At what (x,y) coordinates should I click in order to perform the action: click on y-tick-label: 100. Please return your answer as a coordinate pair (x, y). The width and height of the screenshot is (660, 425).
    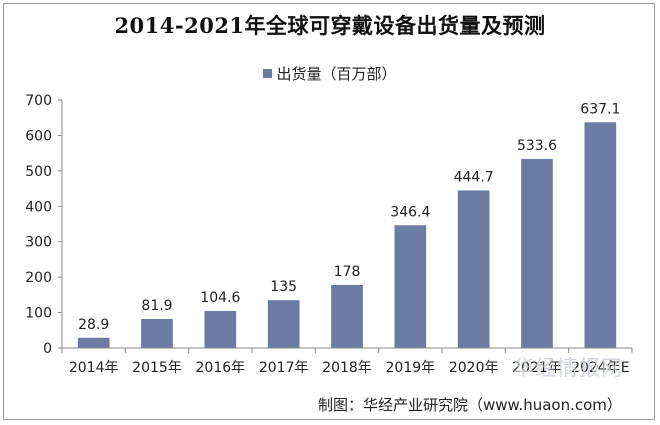
    Looking at the image, I should click on (38, 314).